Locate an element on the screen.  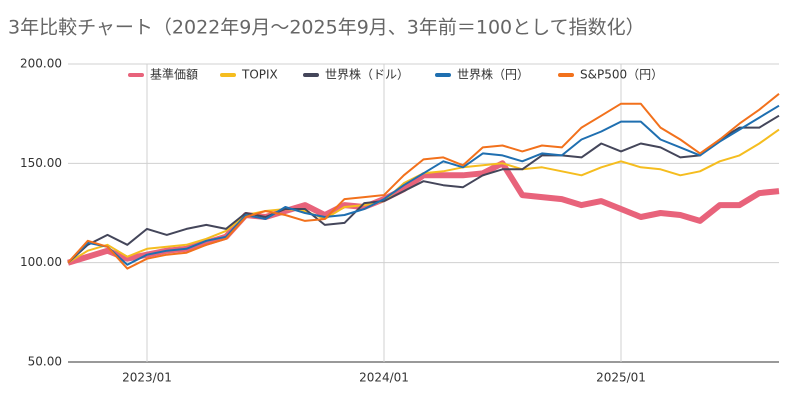
x-tick-label: 2024/01 is located at coordinates (384, 378).